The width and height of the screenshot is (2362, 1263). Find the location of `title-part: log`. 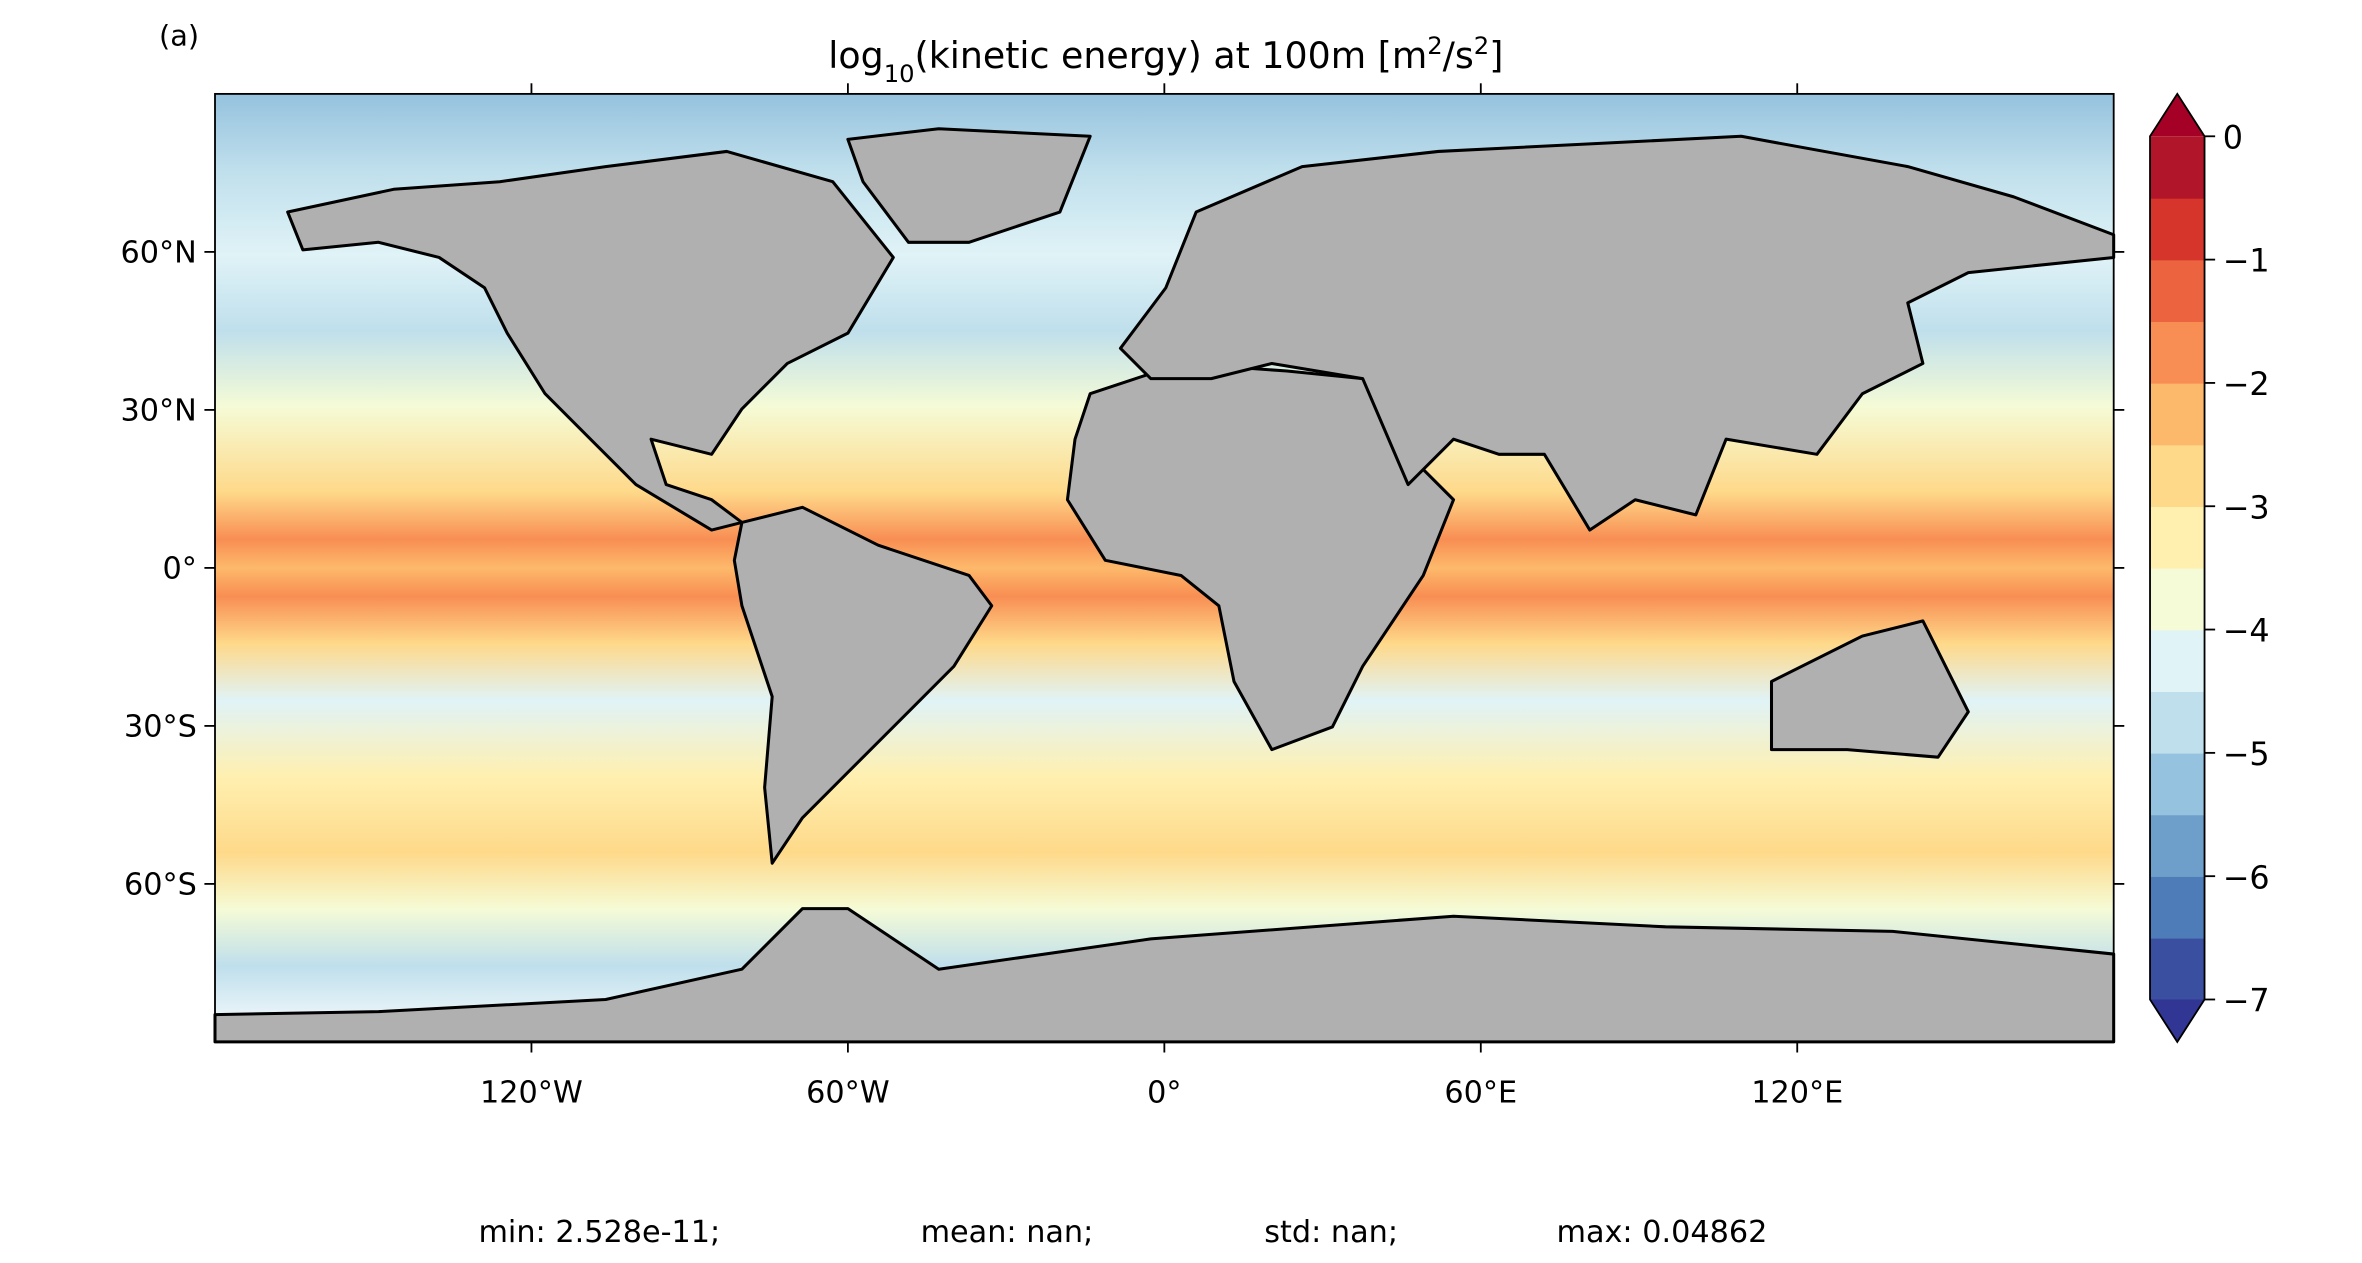

title-part: log is located at coordinates (855, 55).